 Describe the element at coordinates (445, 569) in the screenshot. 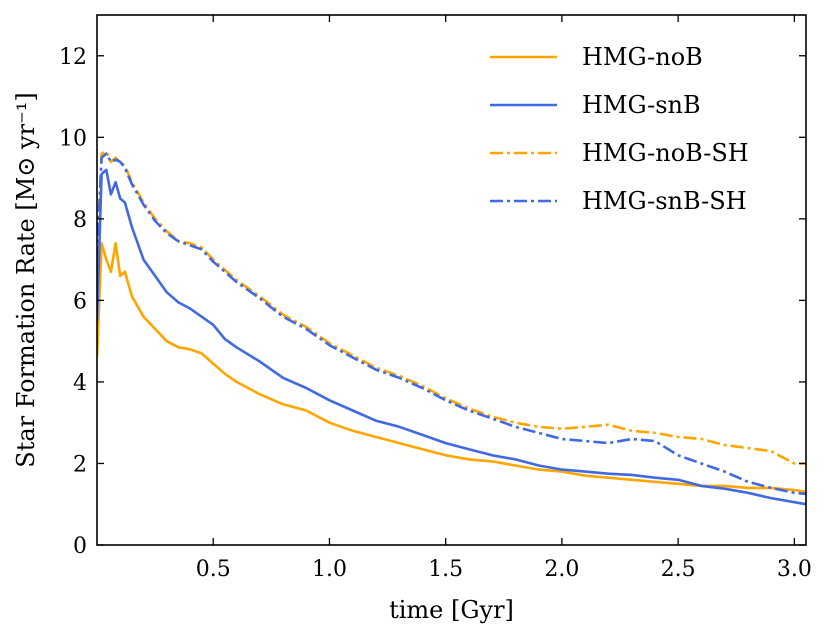

I see `x-tick-label: 1.5` at that location.